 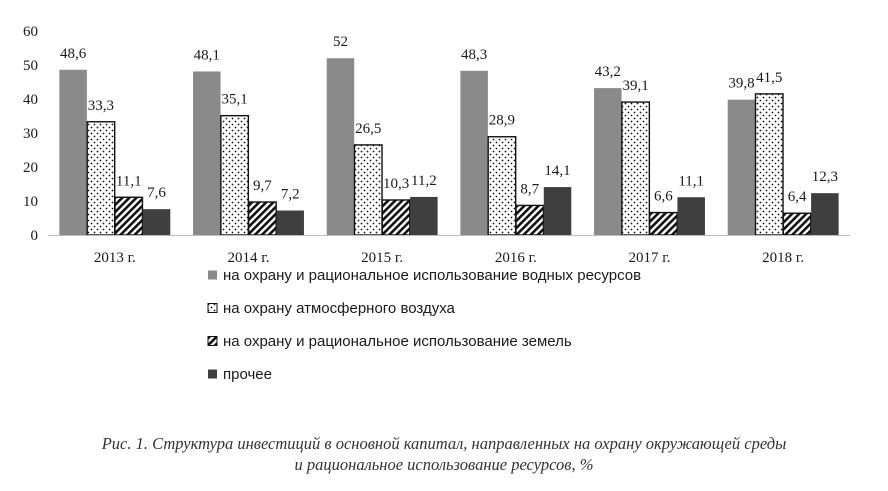 What do you see at coordinates (424, 181) in the screenshot?
I see `bar-value-label: 11,2` at bounding box center [424, 181].